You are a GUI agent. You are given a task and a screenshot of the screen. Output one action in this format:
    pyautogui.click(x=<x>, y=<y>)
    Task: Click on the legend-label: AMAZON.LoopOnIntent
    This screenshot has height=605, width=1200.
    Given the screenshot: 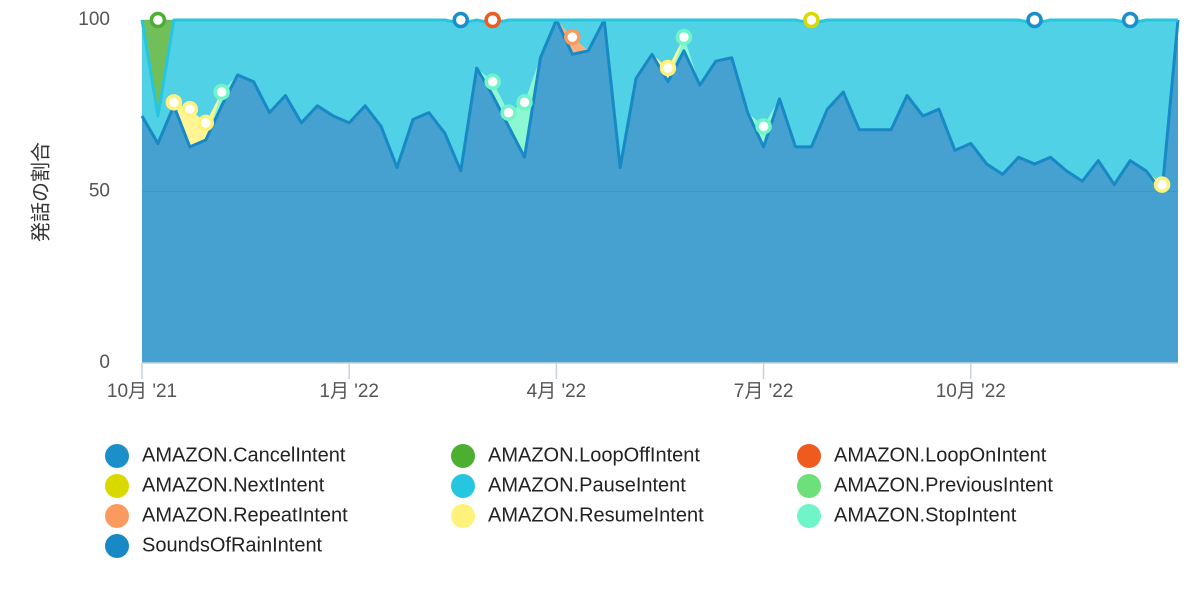 What is the action you would take?
    pyautogui.click(x=940, y=455)
    